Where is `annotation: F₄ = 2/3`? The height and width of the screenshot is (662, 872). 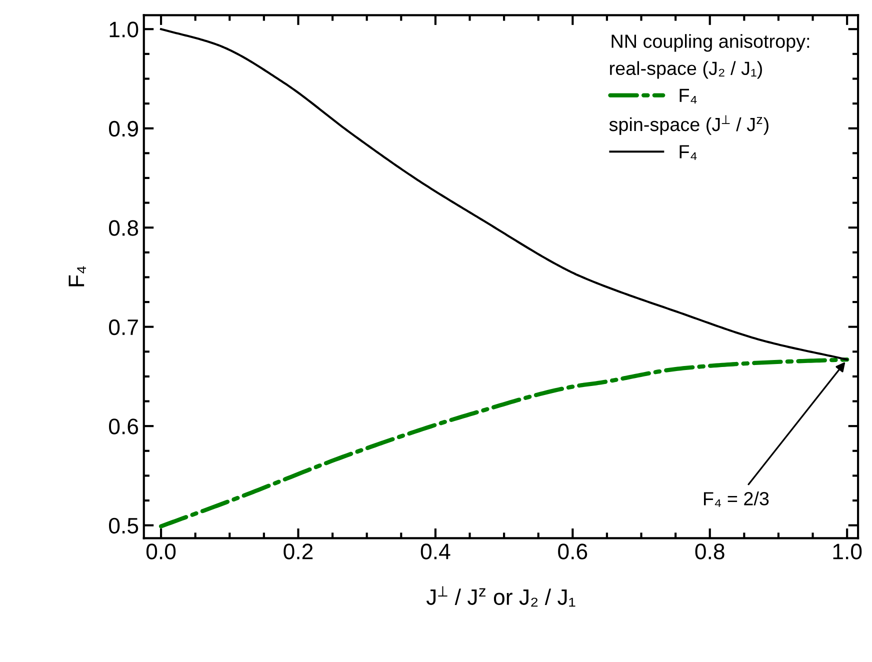 annotation: F₄ = 2/3 is located at coordinates (736, 499).